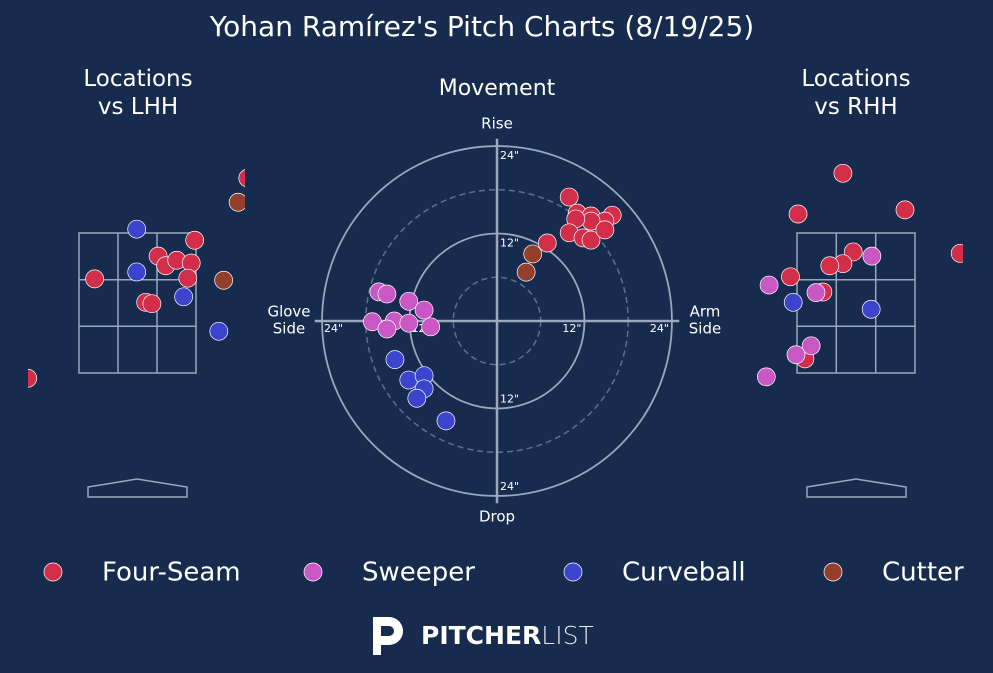 The image size is (993, 673). What do you see at coordinates (481, 635) in the screenshot?
I see `brand-bold: PITCHER` at bounding box center [481, 635].